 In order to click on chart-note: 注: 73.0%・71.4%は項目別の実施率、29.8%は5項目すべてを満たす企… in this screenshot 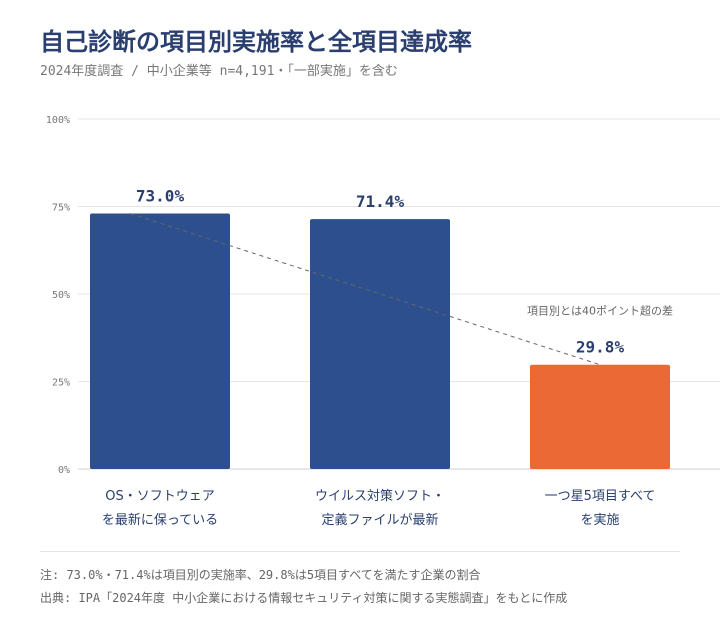, I will do `click(260, 575)`.